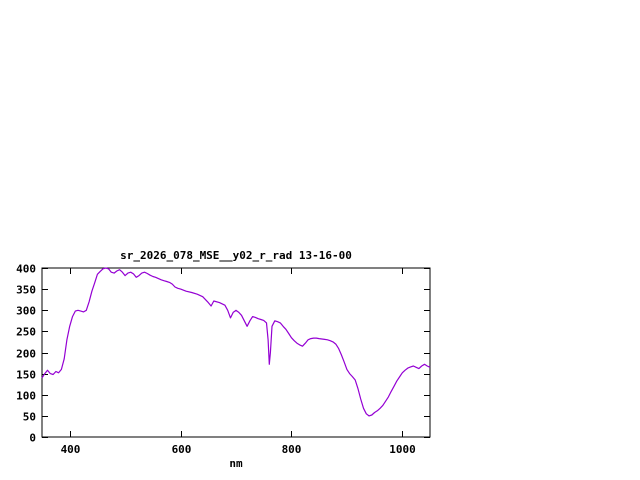 The width and height of the screenshot is (640, 480). What do you see at coordinates (29, 417) in the screenshot?
I see `y-tick-label: 50` at bounding box center [29, 417].